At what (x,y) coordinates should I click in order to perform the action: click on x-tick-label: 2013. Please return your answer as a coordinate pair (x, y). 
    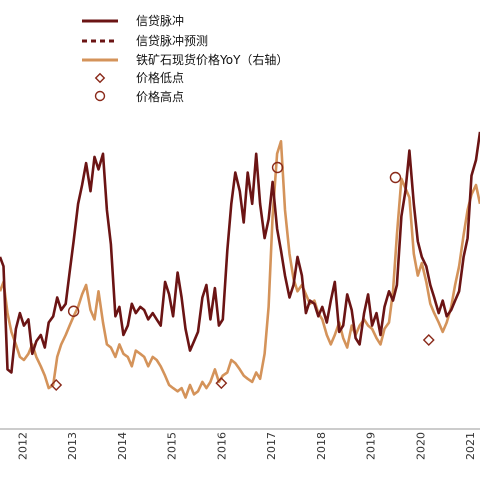
    Looking at the image, I should click on (72, 446).